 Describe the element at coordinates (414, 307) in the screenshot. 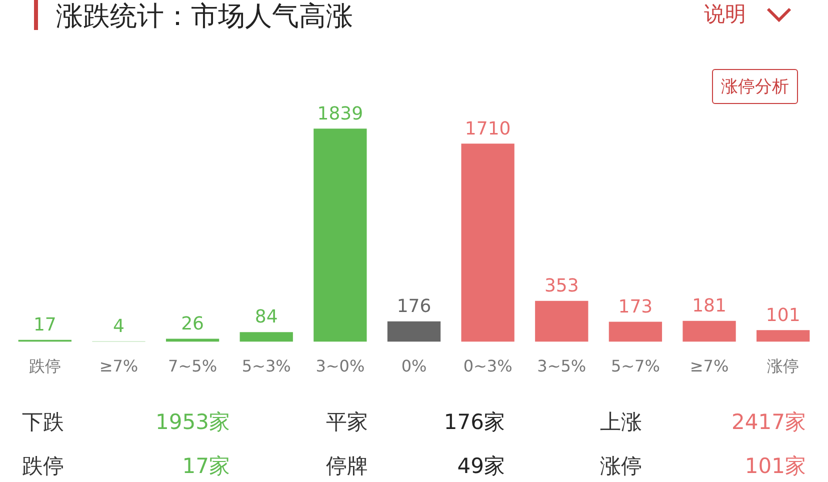

I see `data-label: 176` at that location.